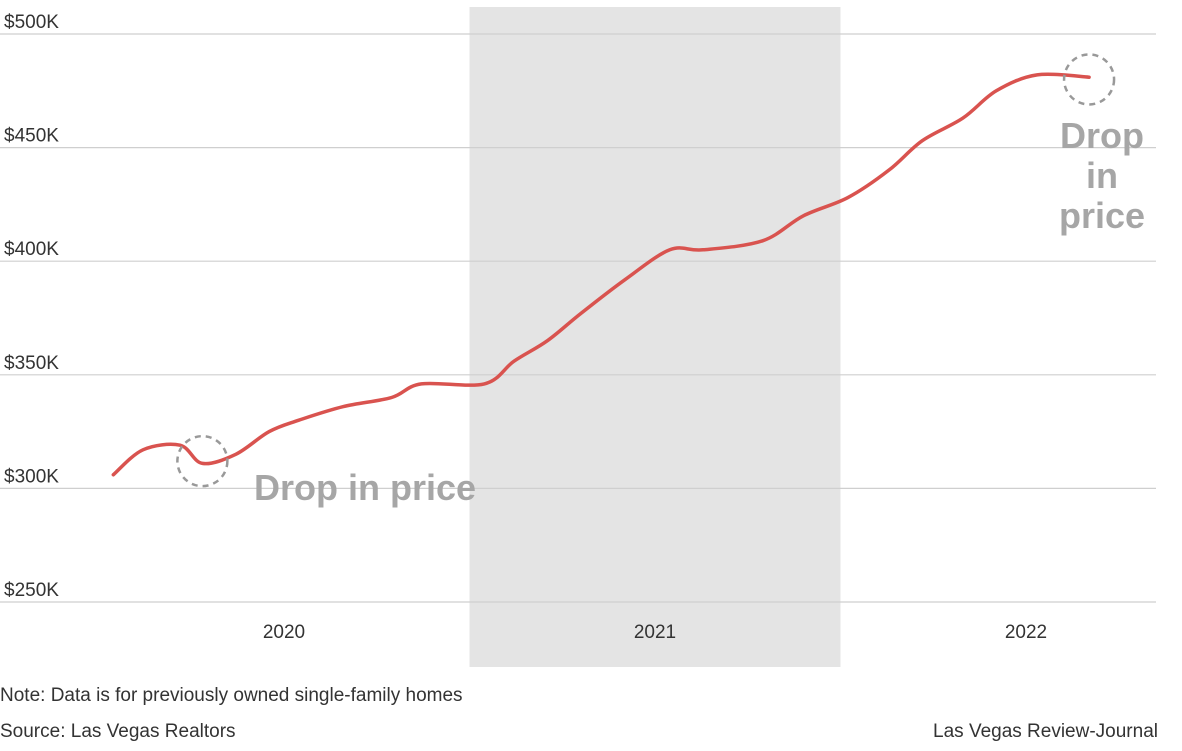 The height and width of the screenshot is (751, 1182). What do you see at coordinates (118, 731) in the screenshot?
I see `chart-source: Source: Las Vegas Realtors` at bounding box center [118, 731].